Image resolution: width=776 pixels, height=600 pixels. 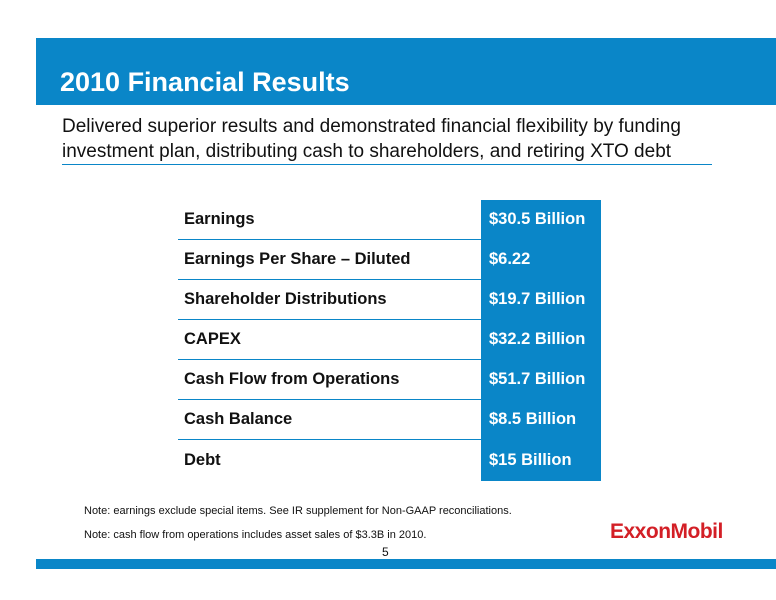 I want to click on row-label-eps: Earnings Per Share – Diluted, so click(x=297, y=259).